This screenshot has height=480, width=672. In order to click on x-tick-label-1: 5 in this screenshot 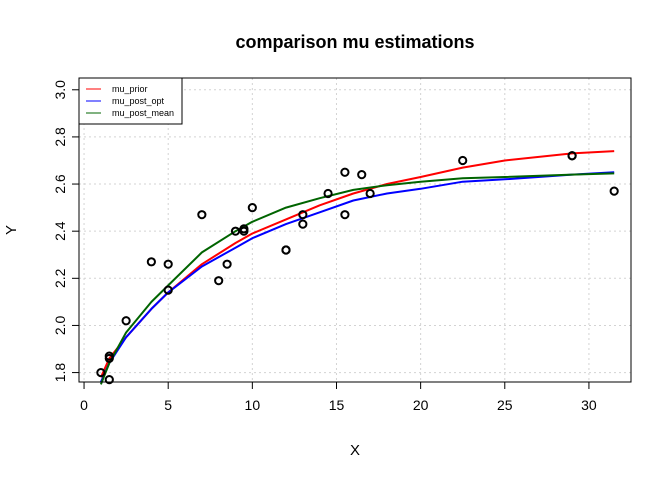, I will do `click(168, 405)`.